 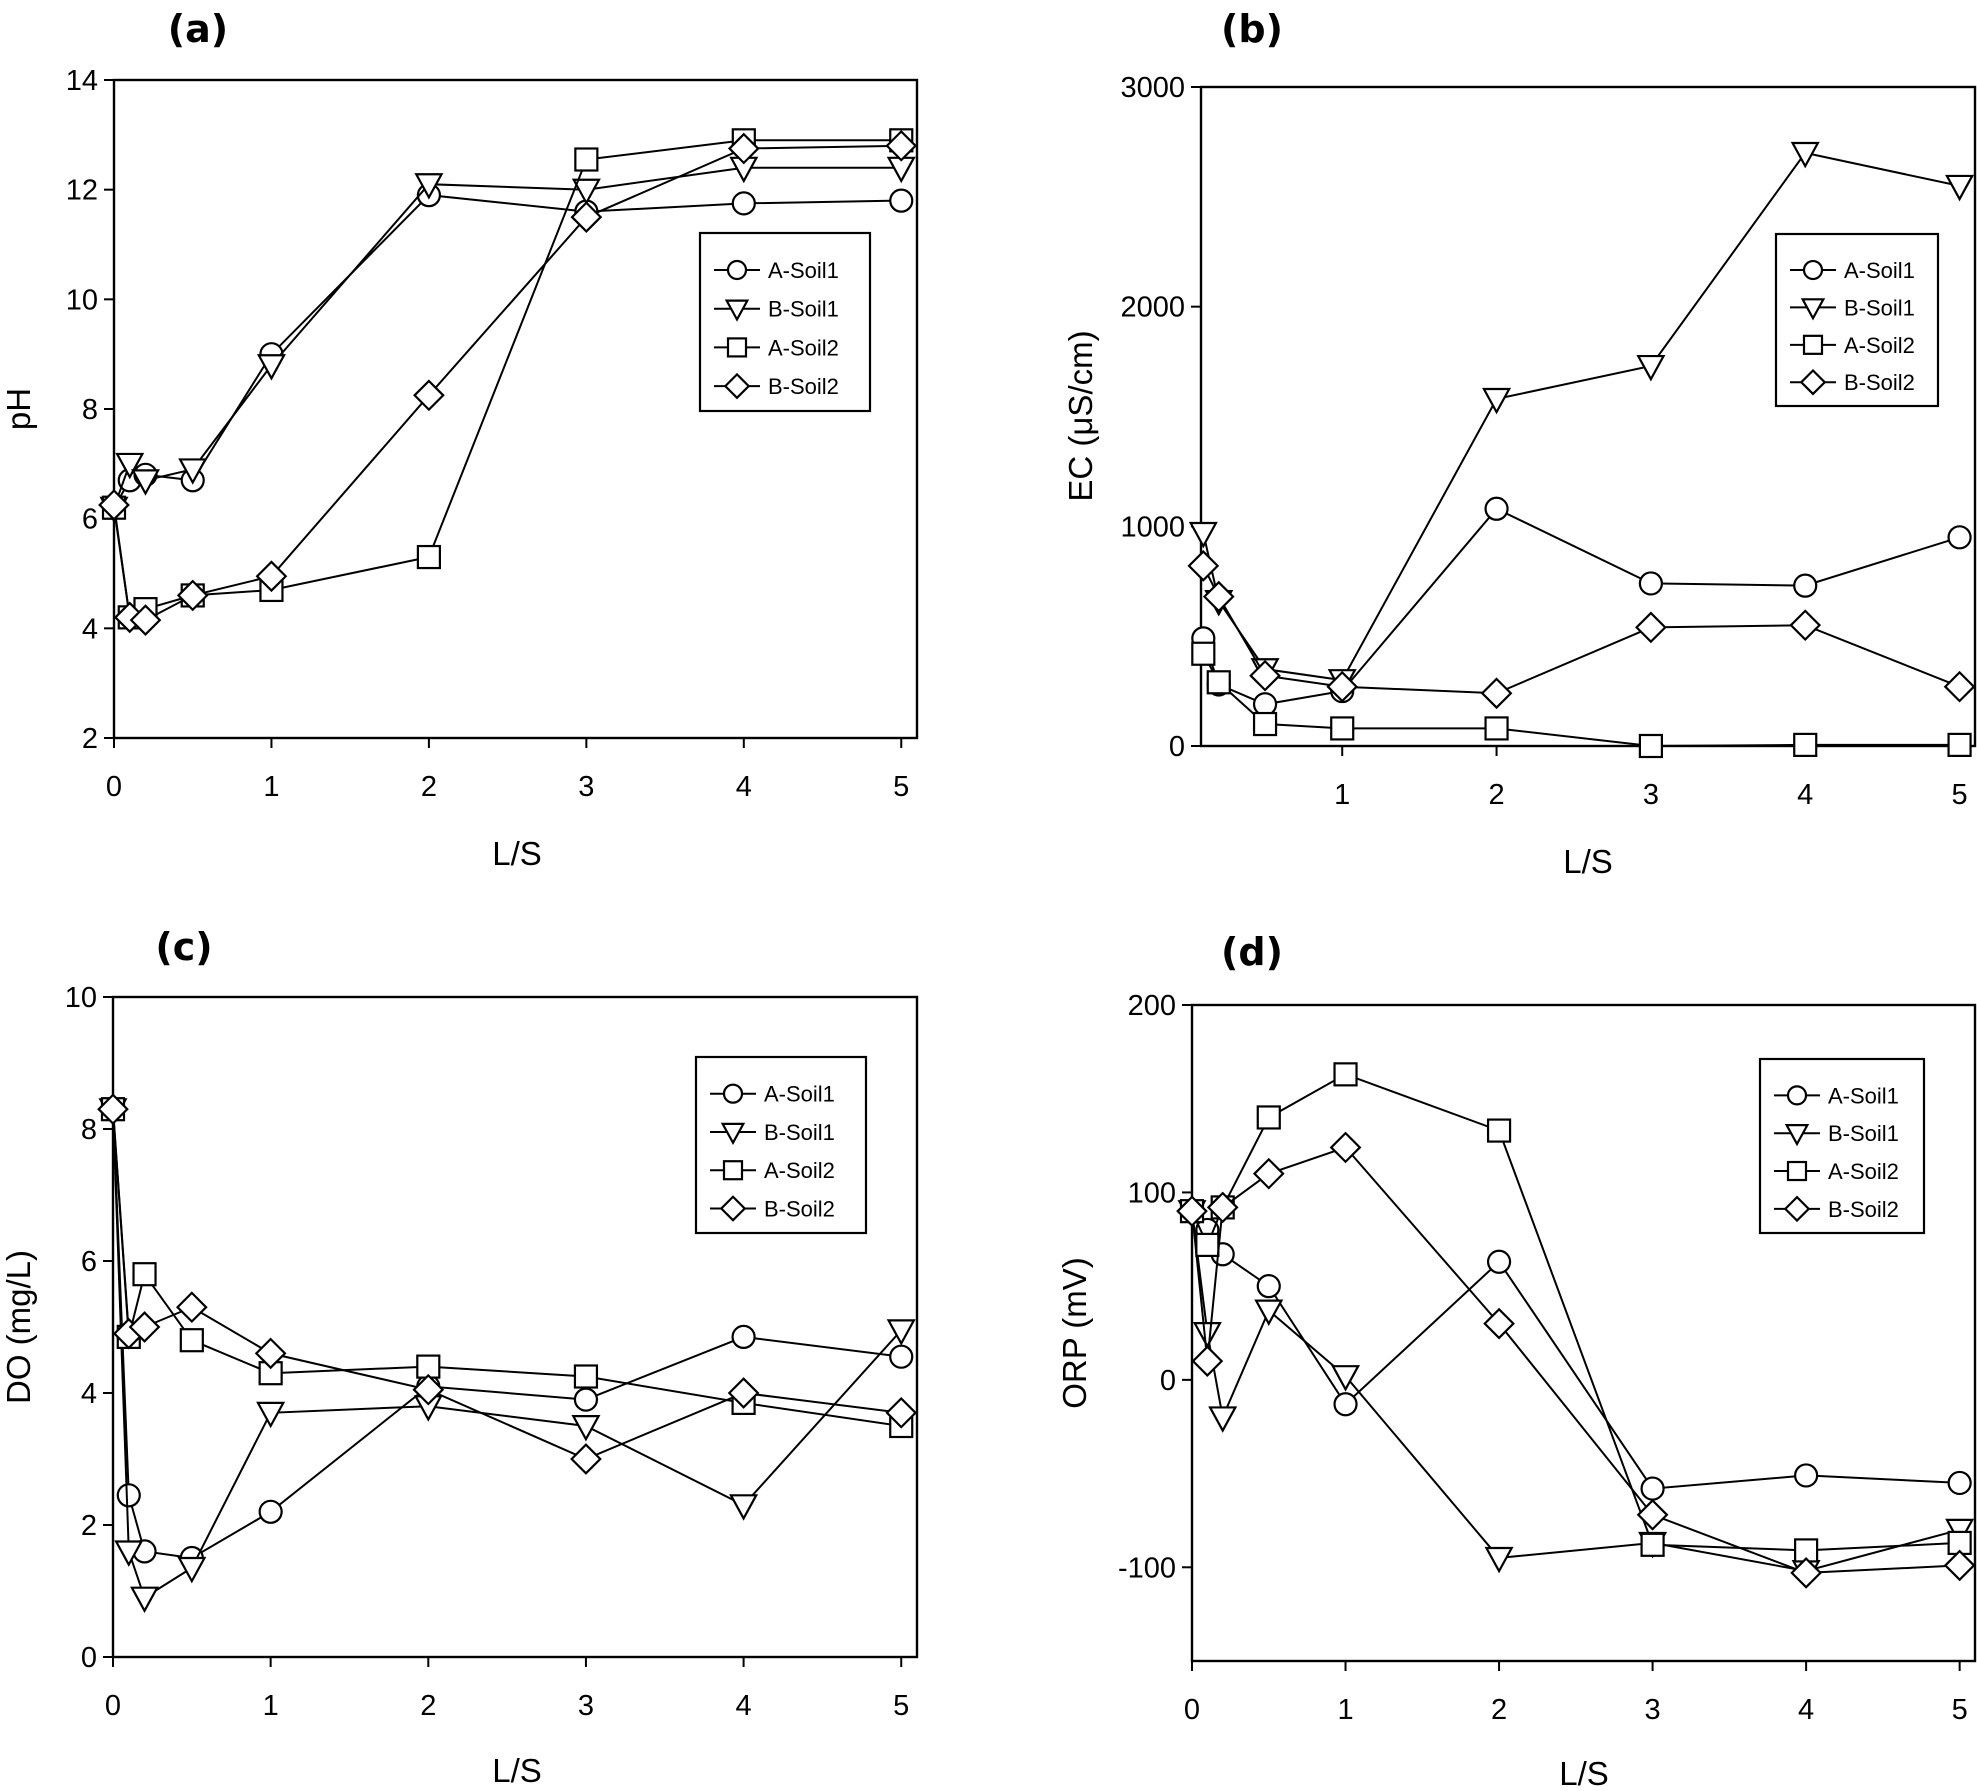 I want to click on legend-entry: A-Soil2, so click(x=776, y=347).